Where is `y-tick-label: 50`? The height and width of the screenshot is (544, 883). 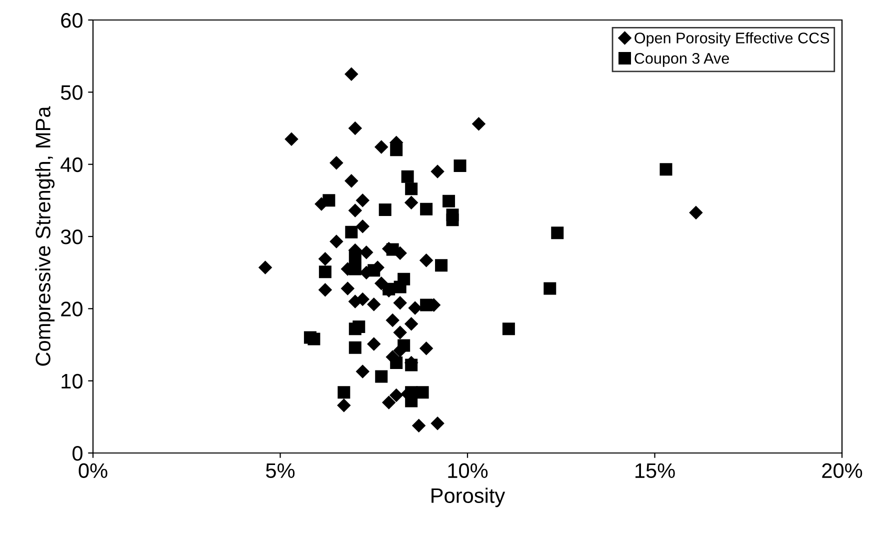 y-tick-label: 50 is located at coordinates (71, 92).